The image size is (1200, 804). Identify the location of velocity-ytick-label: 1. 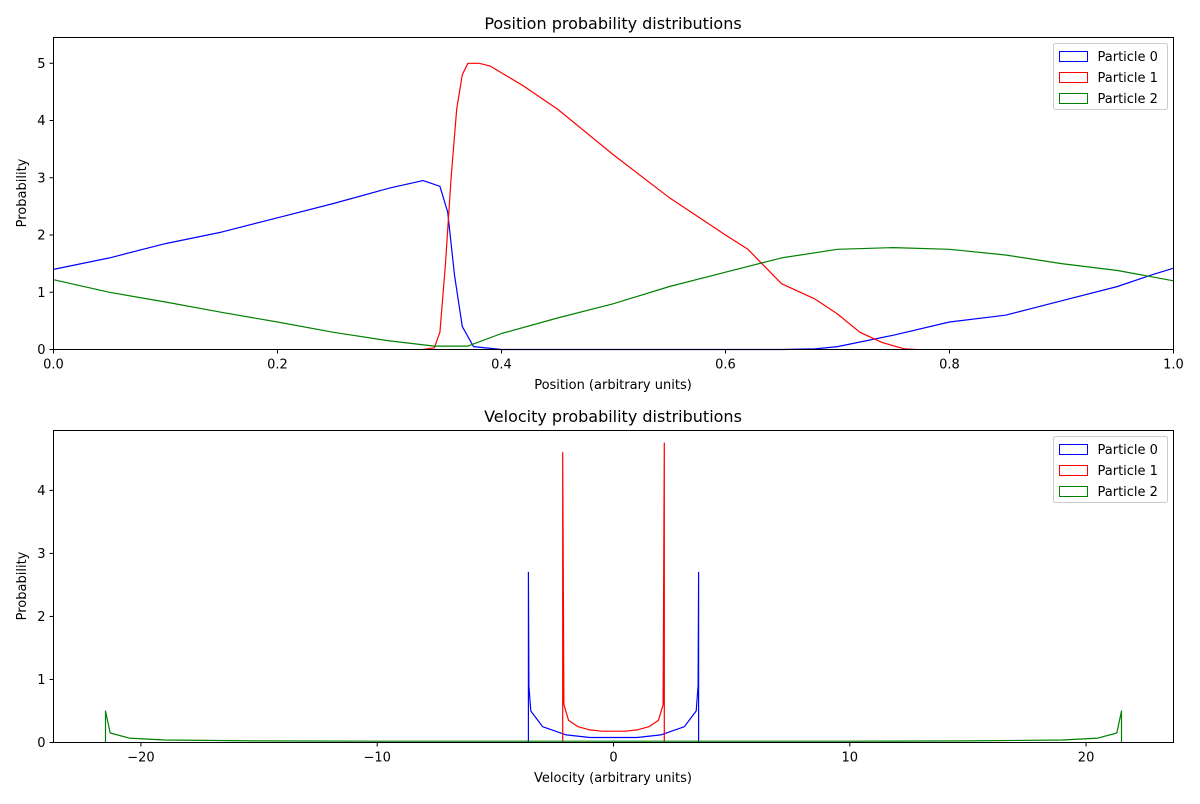
(41, 680).